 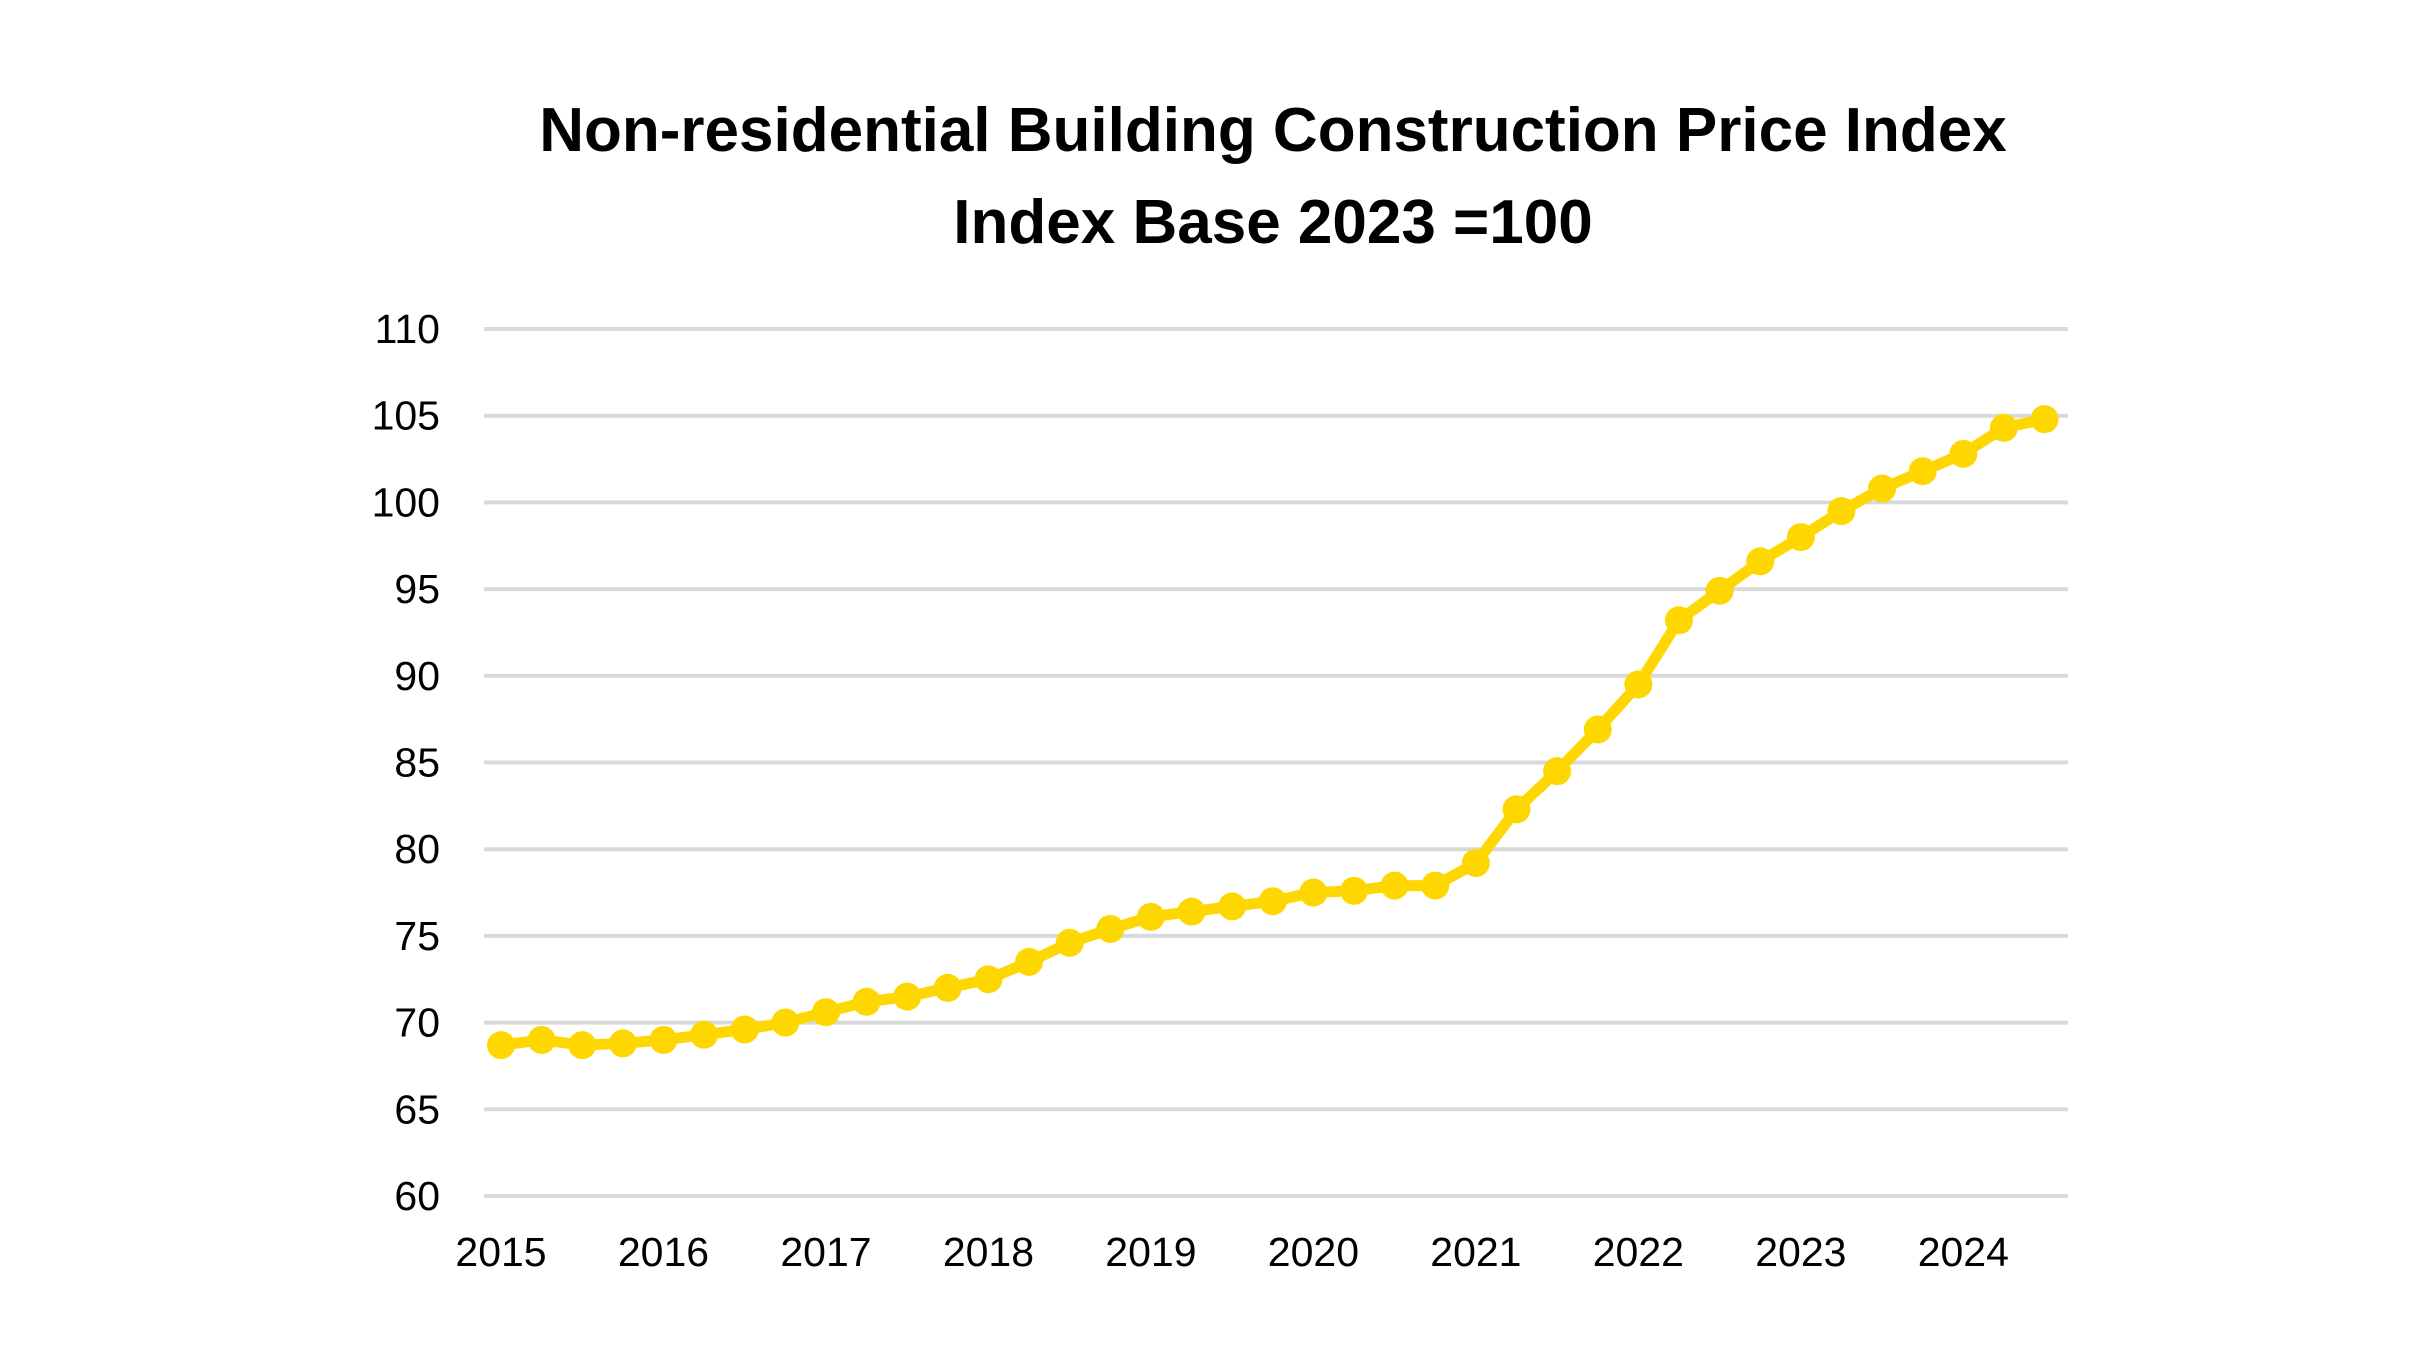 I want to click on data-point-2024-q1, so click(x=1963, y=453).